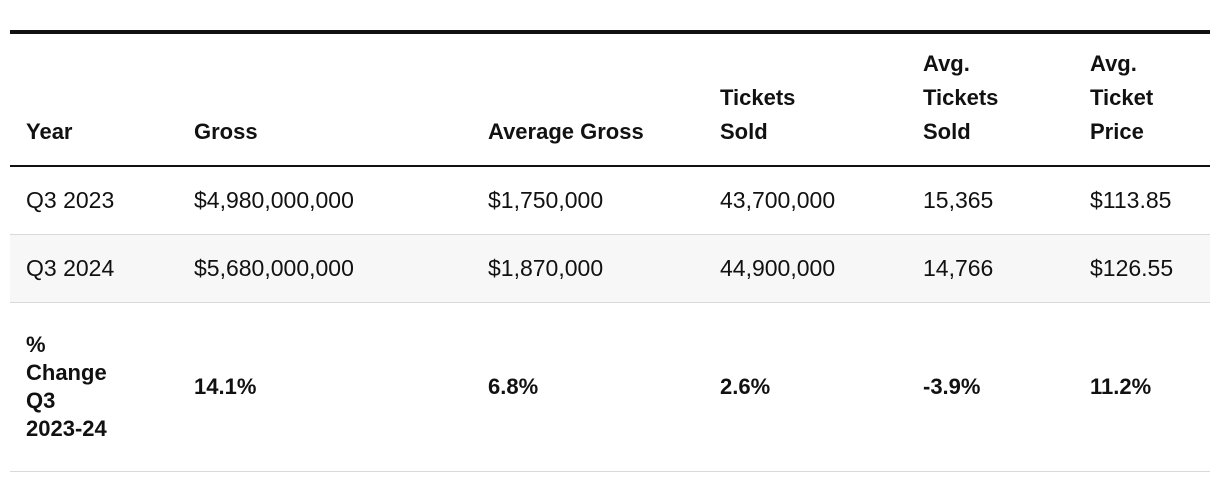  I want to click on header-gross: Gross, so click(325, 99).